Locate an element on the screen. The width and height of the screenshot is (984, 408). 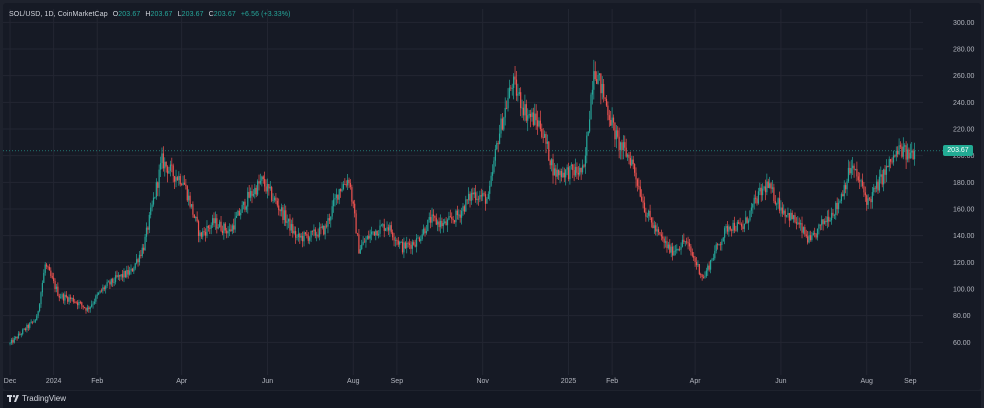
close-value: 203.67 is located at coordinates (224, 14).